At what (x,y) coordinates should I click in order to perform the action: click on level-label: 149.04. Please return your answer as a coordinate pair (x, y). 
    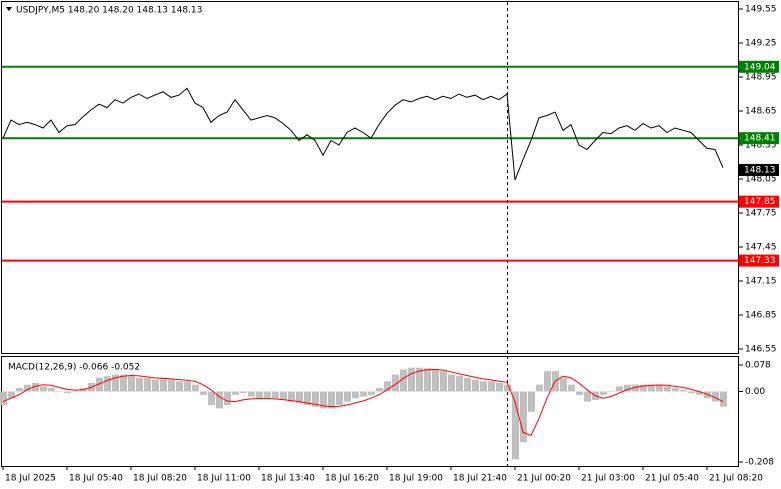
    Looking at the image, I should click on (760, 67).